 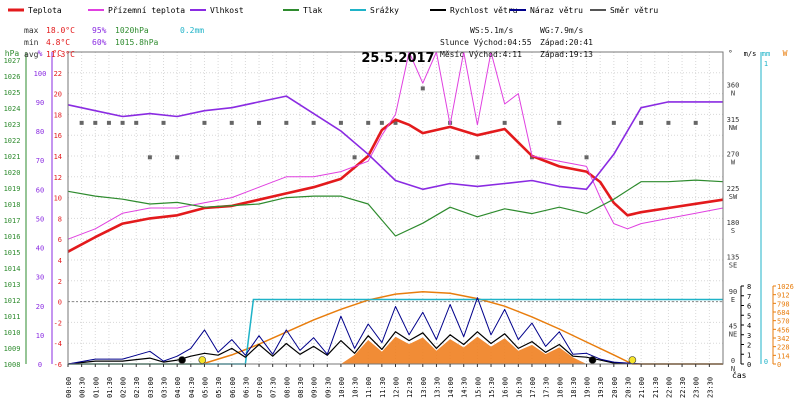 I want to click on axis-tick-hpa: 1024, so click(x=12, y=109).